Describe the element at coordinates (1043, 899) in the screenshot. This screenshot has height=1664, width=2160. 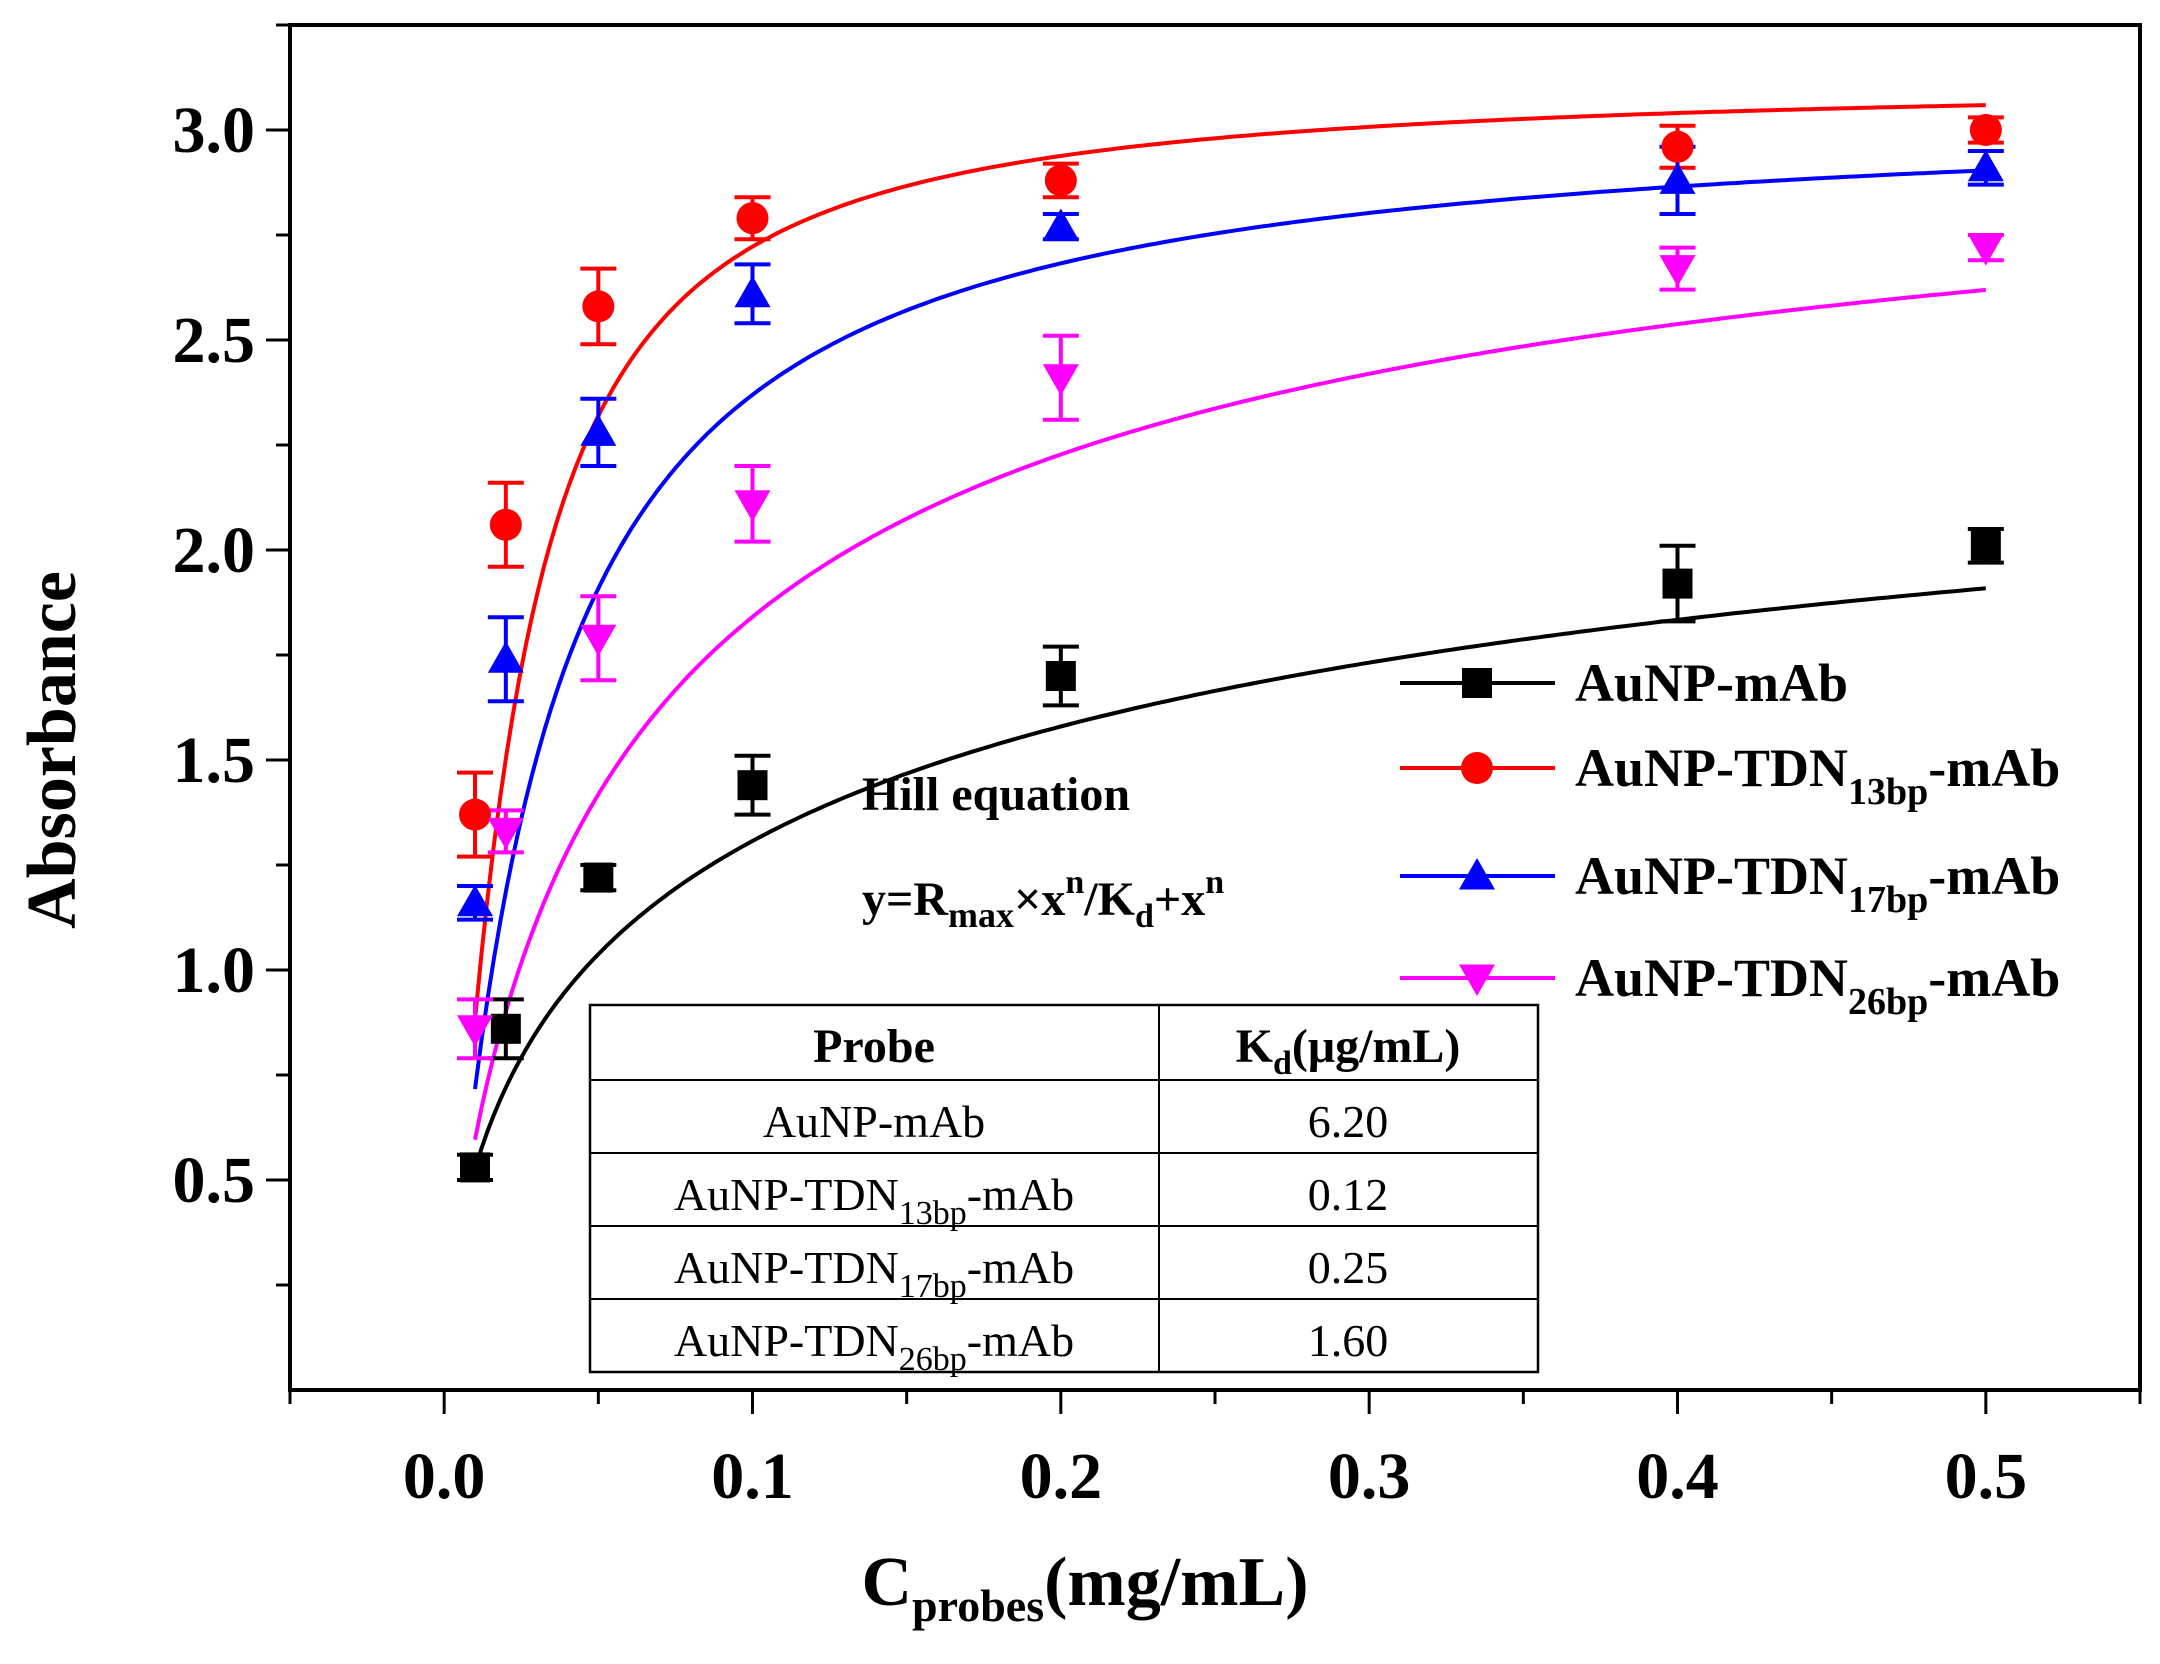
I see `annotation-equation: y=Rmax×xn/Kd+xn` at that location.